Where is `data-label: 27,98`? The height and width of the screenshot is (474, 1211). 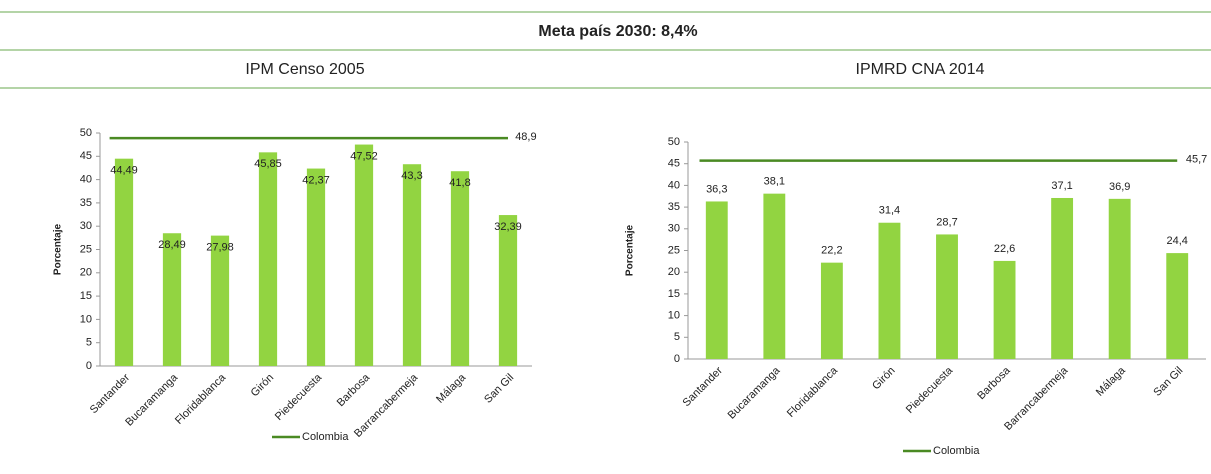
data-label: 27,98 is located at coordinates (220, 248).